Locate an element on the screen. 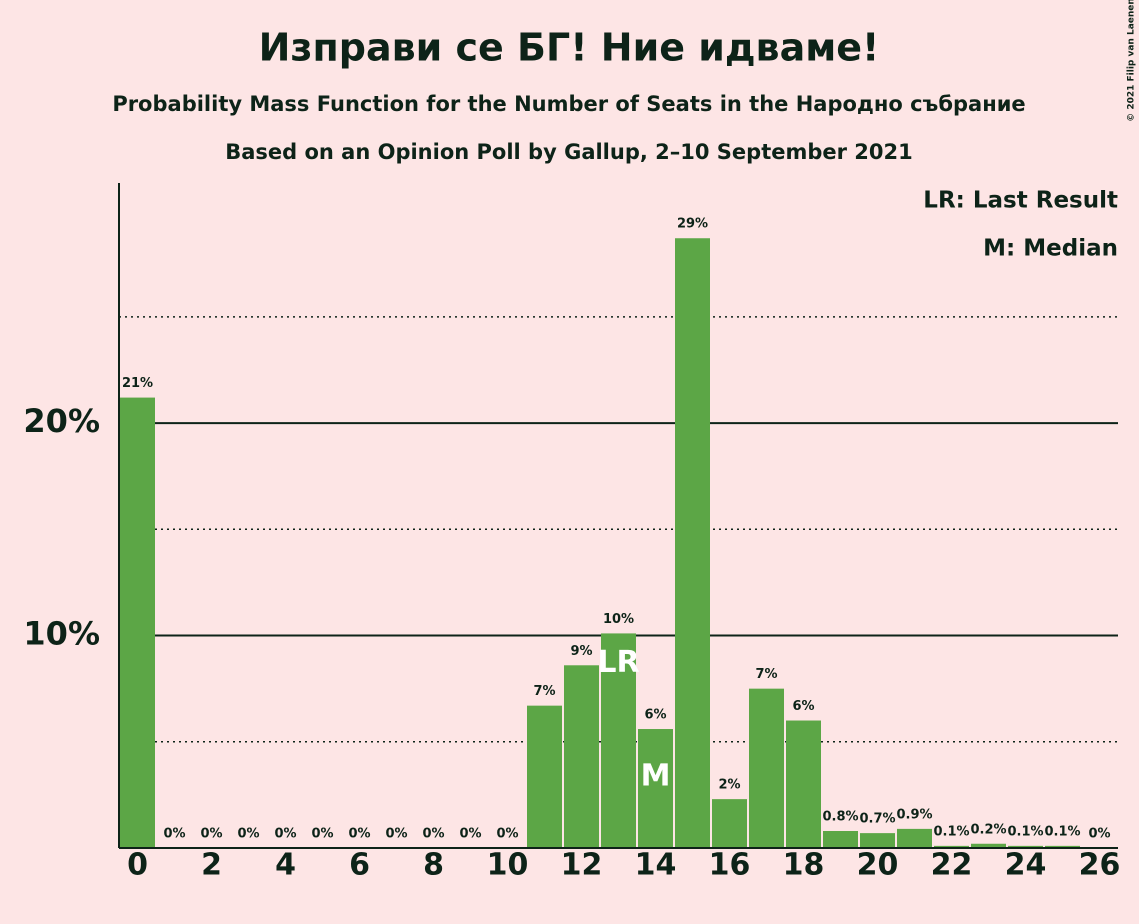 The width and height of the screenshot is (1139, 924). x-tick-label: 10 is located at coordinates (508, 865).